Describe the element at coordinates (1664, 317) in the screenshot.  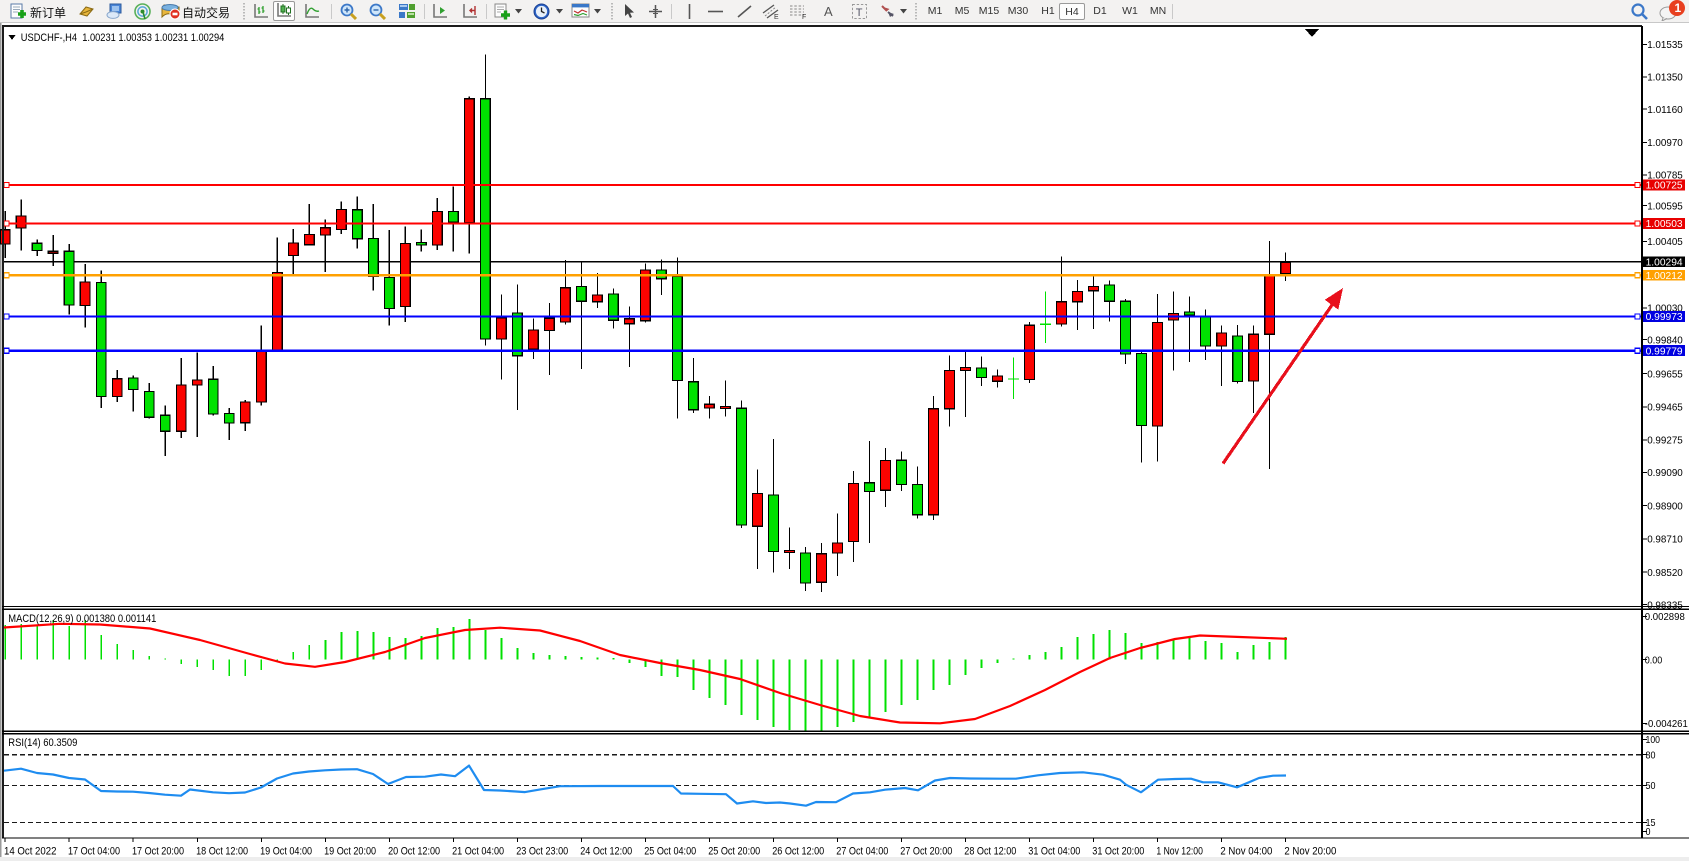
I see `svg-text: 0.99973` at that location.